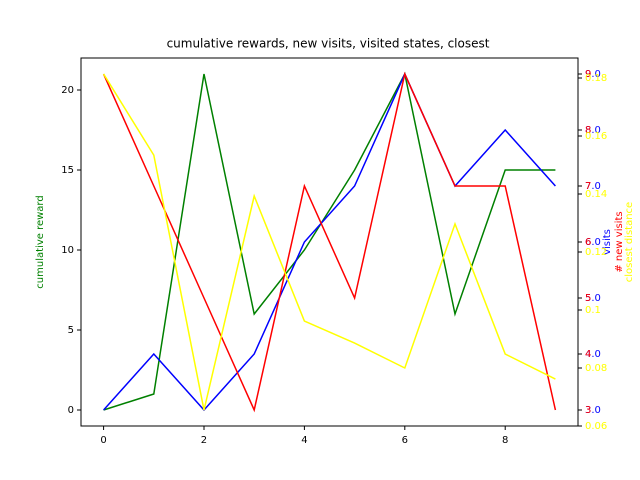 The image size is (640, 480). I want to click on y2-tick-label: 0.16, so click(596, 136).